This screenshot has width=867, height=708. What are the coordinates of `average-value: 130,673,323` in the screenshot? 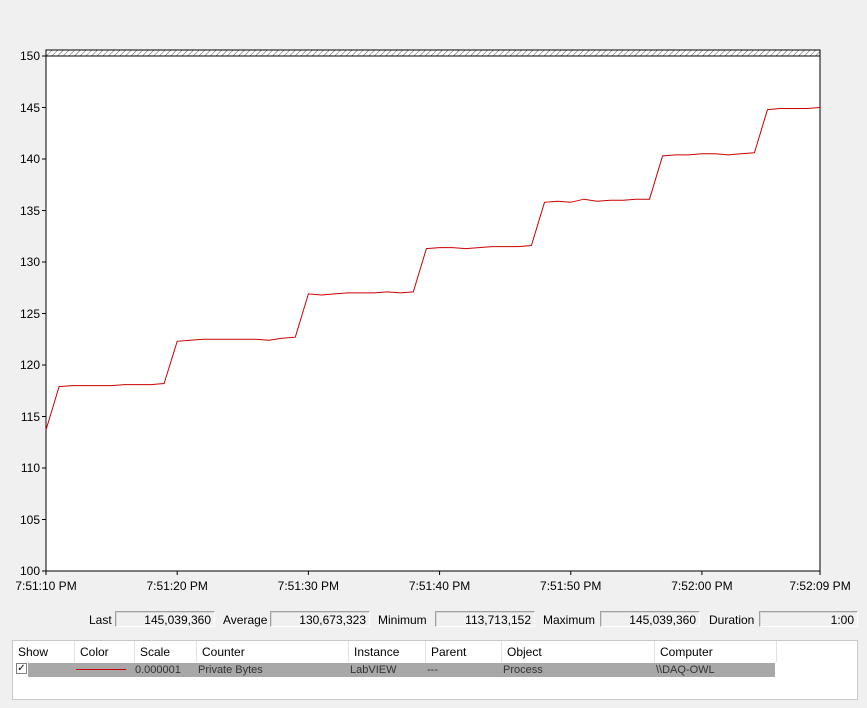 It's located at (320, 619).